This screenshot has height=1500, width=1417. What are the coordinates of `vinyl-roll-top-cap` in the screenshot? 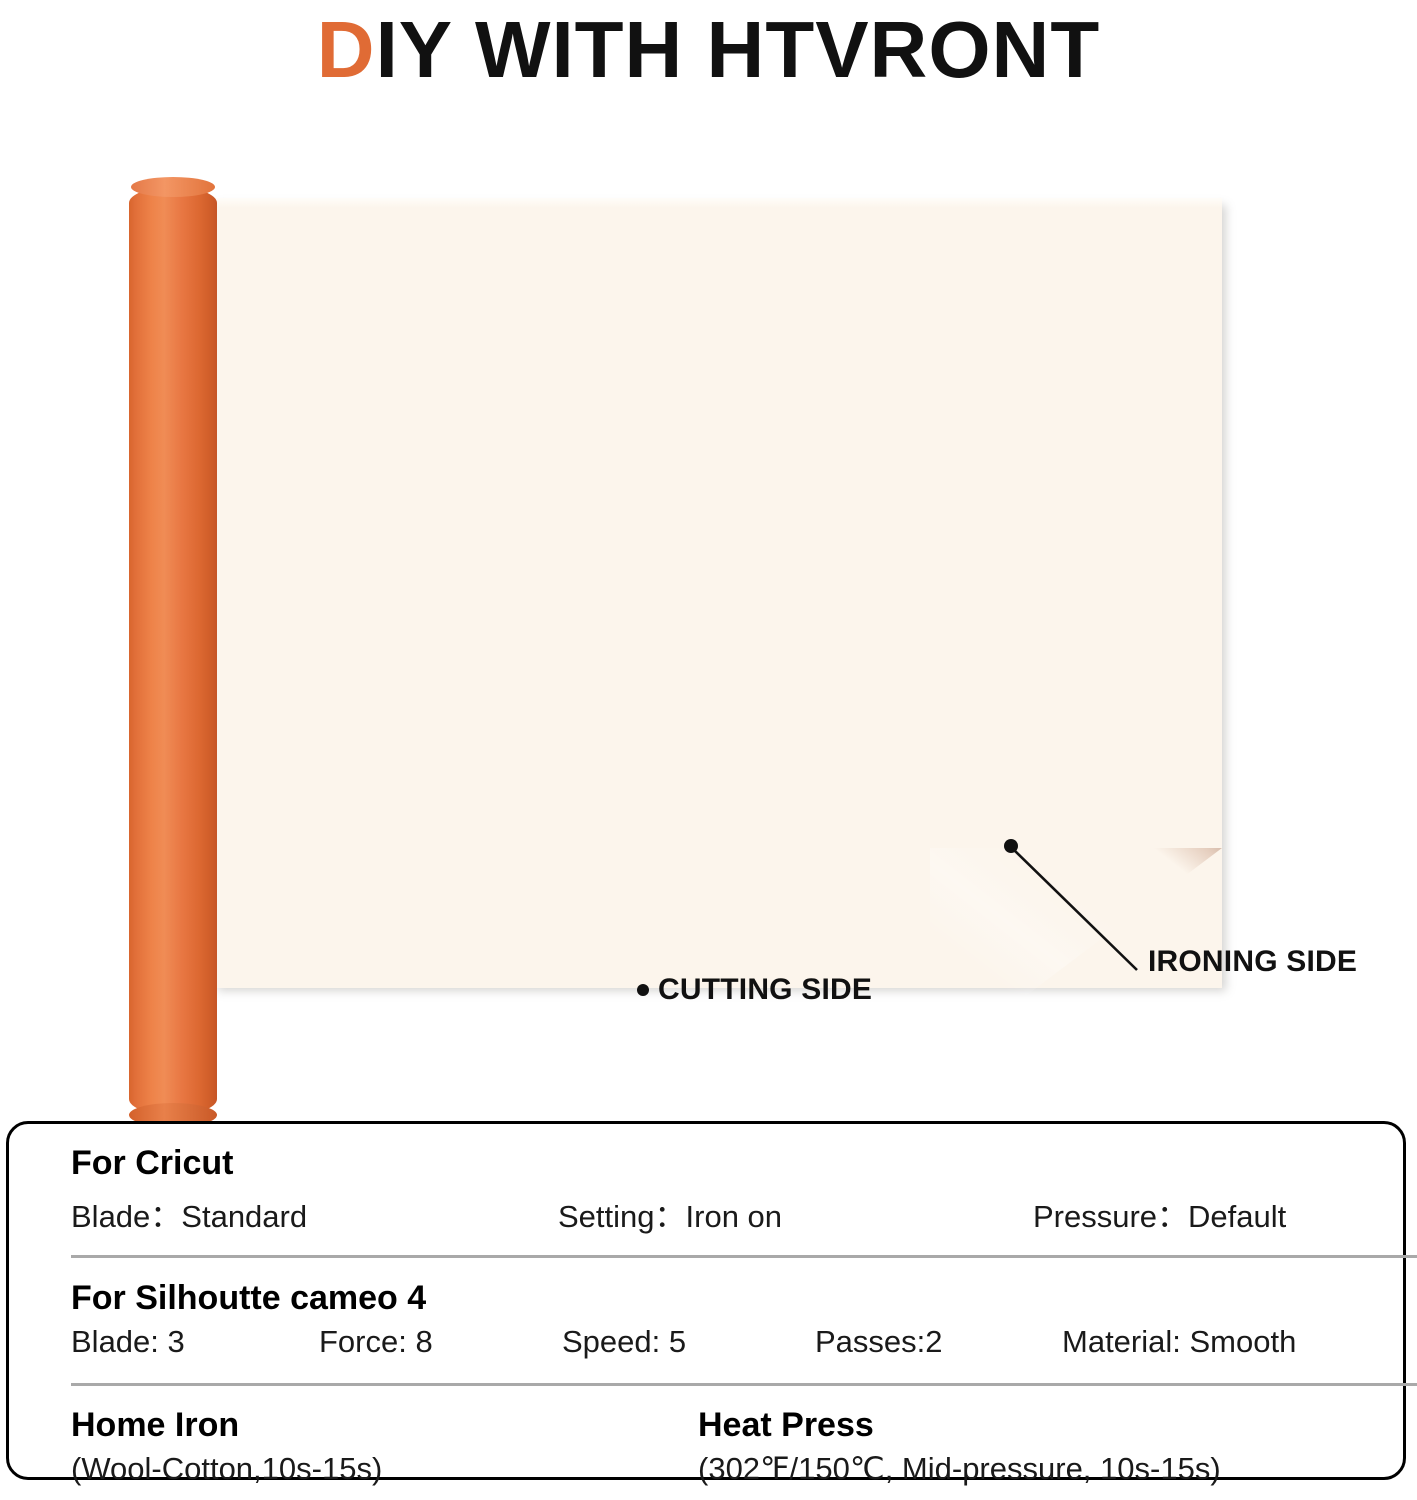 It's located at (173, 188).